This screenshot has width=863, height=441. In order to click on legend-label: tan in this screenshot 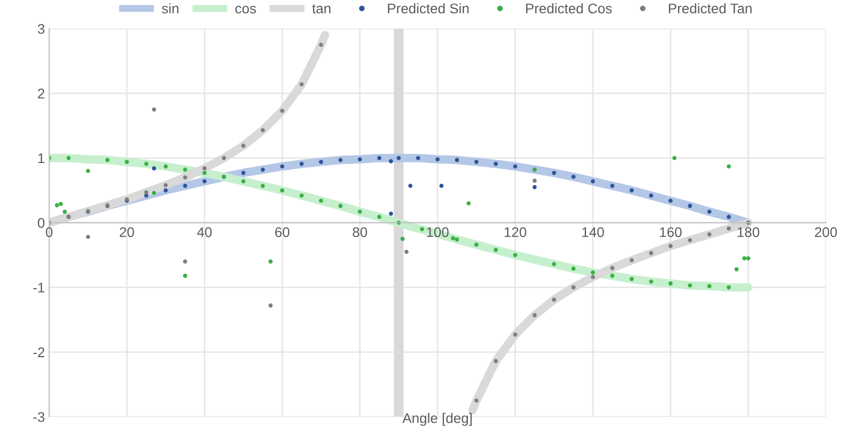, I will do `click(321, 9)`.